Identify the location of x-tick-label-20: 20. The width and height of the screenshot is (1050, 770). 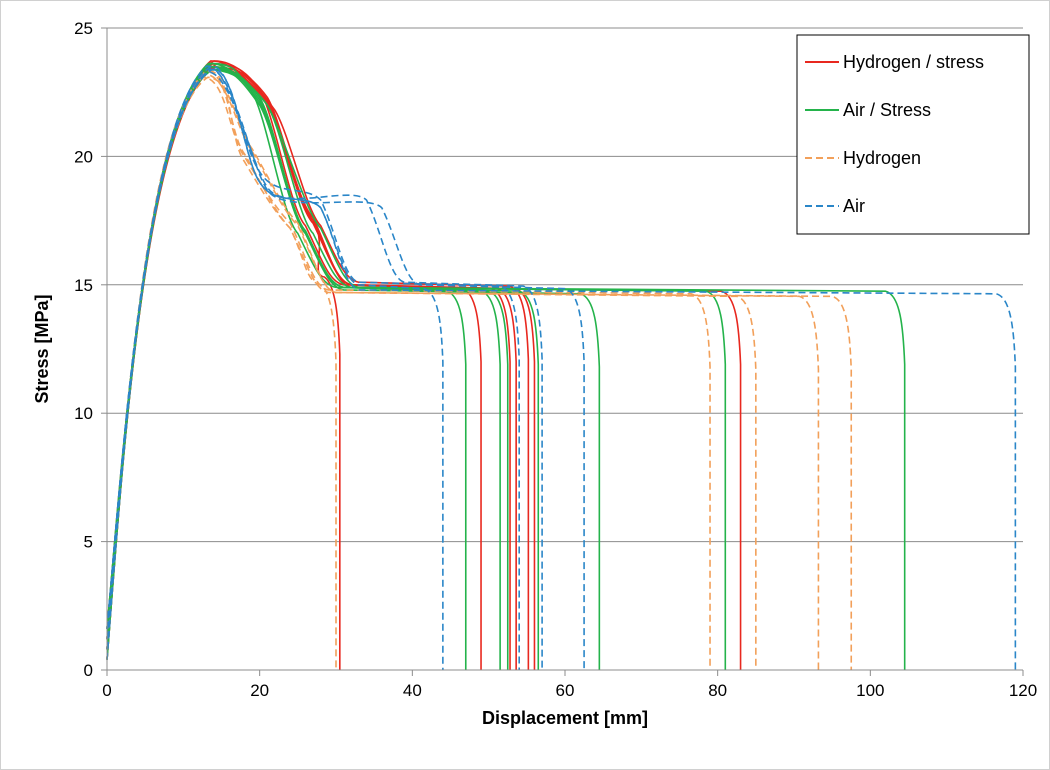
(259, 690).